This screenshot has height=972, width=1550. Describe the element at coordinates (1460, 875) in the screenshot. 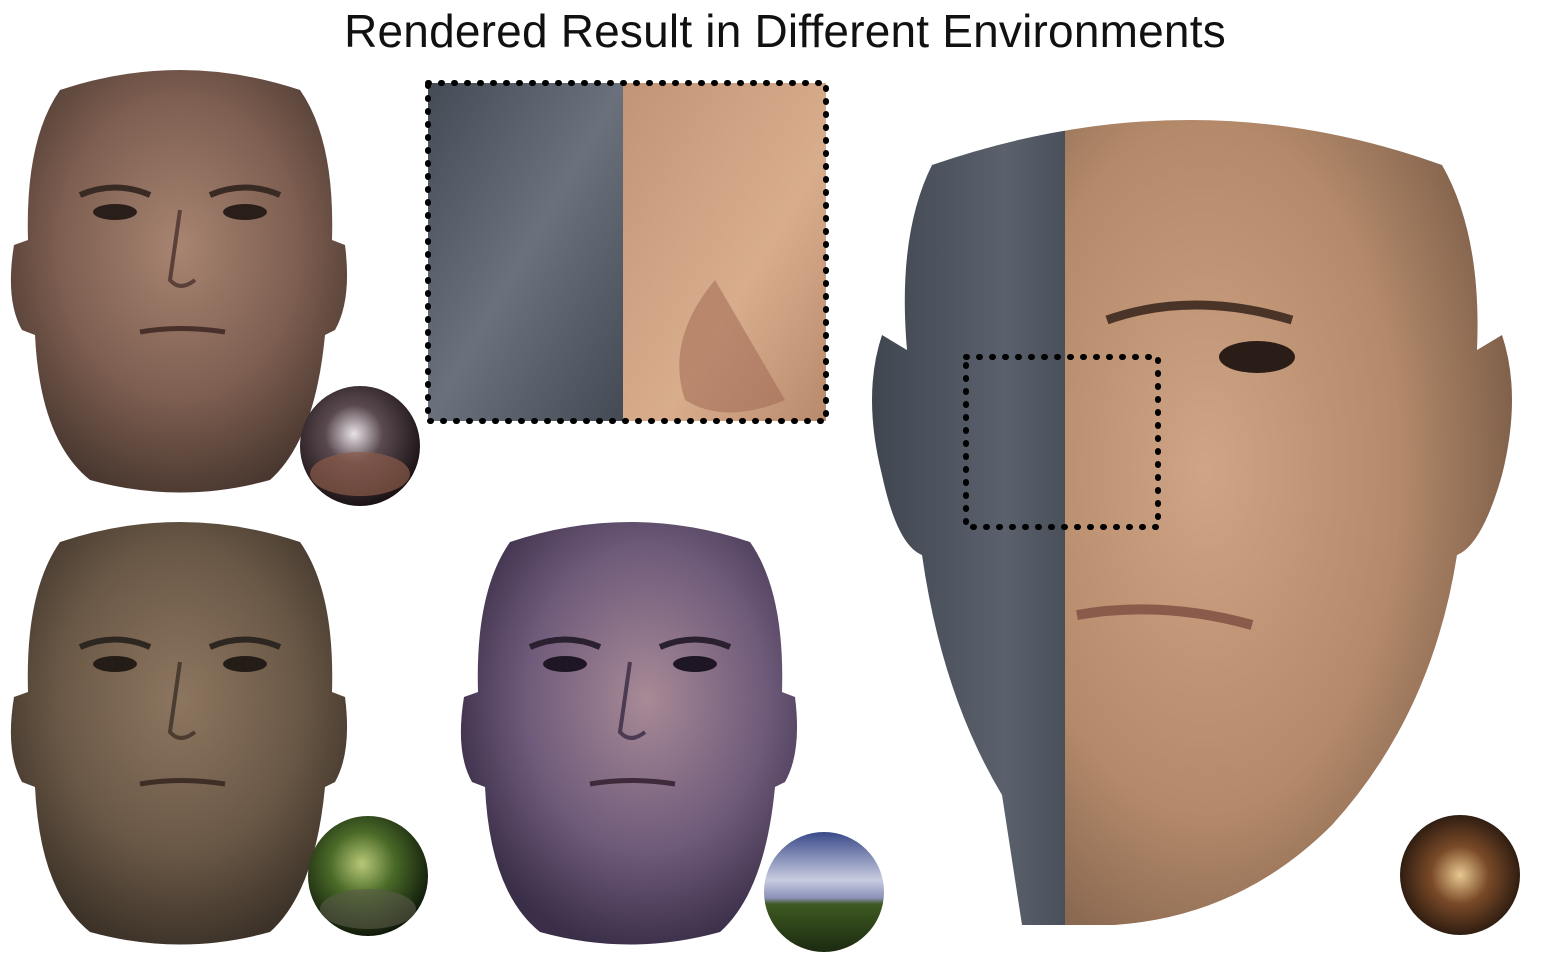

I see `environment-sphere-interior-lobby` at that location.